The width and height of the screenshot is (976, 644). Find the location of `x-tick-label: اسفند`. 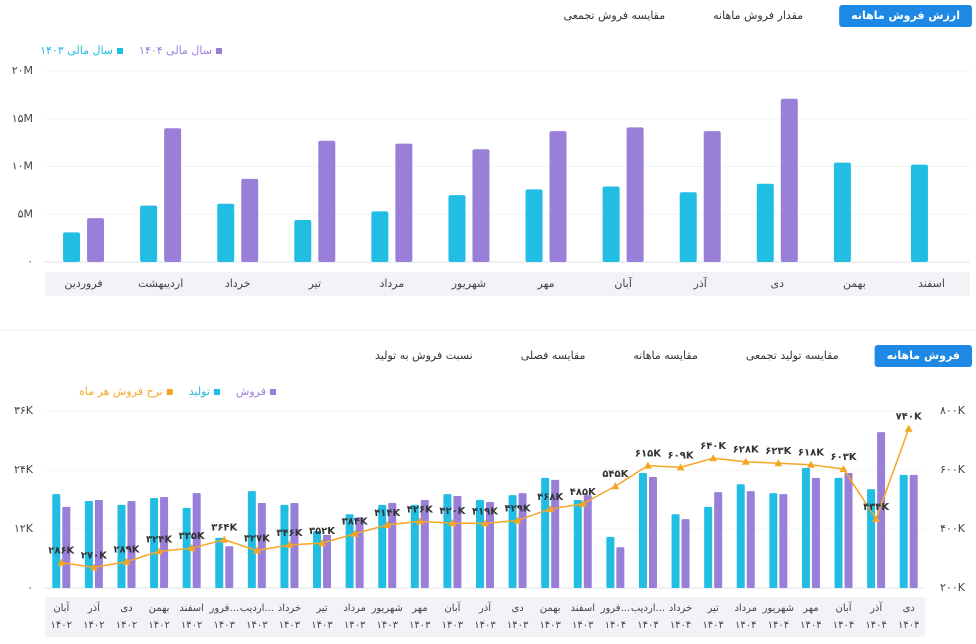

x-tick-label: اسفند is located at coordinates (191, 608).